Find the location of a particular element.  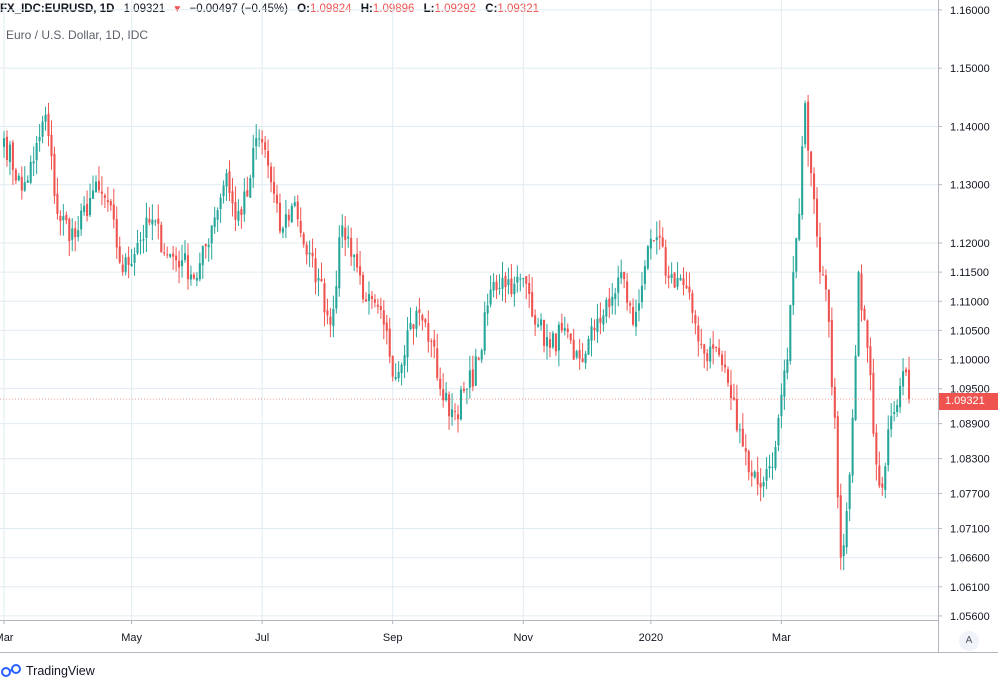

tradingview-brand: TradingView is located at coordinates (60, 671).